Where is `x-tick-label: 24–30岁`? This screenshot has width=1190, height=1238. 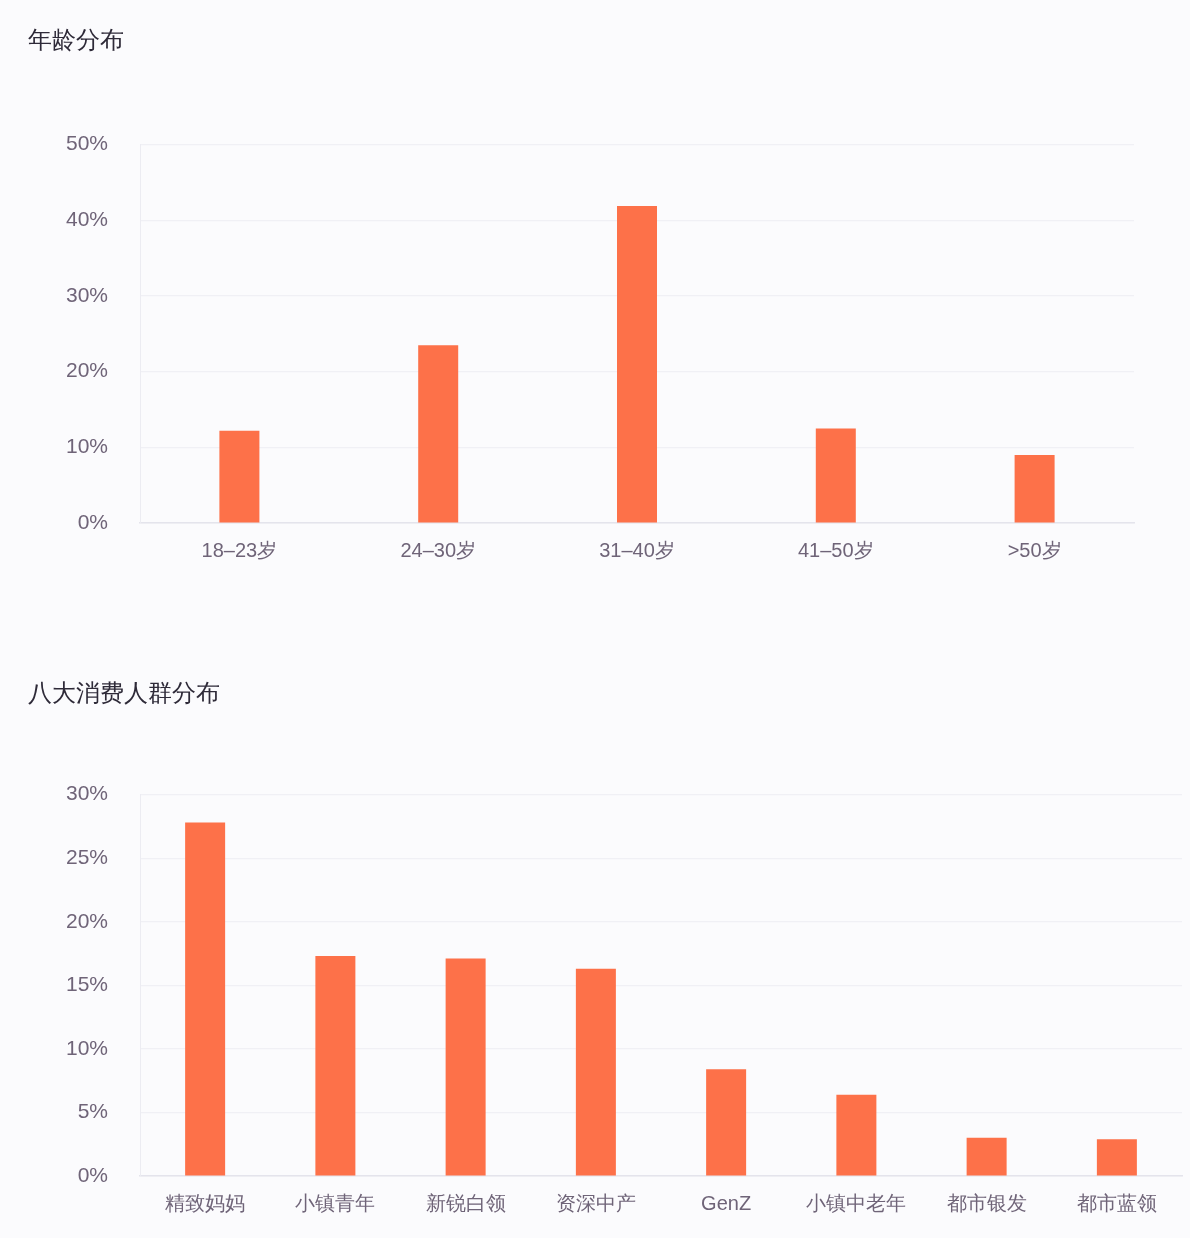
x-tick-label: 24–30岁 is located at coordinates (438, 549).